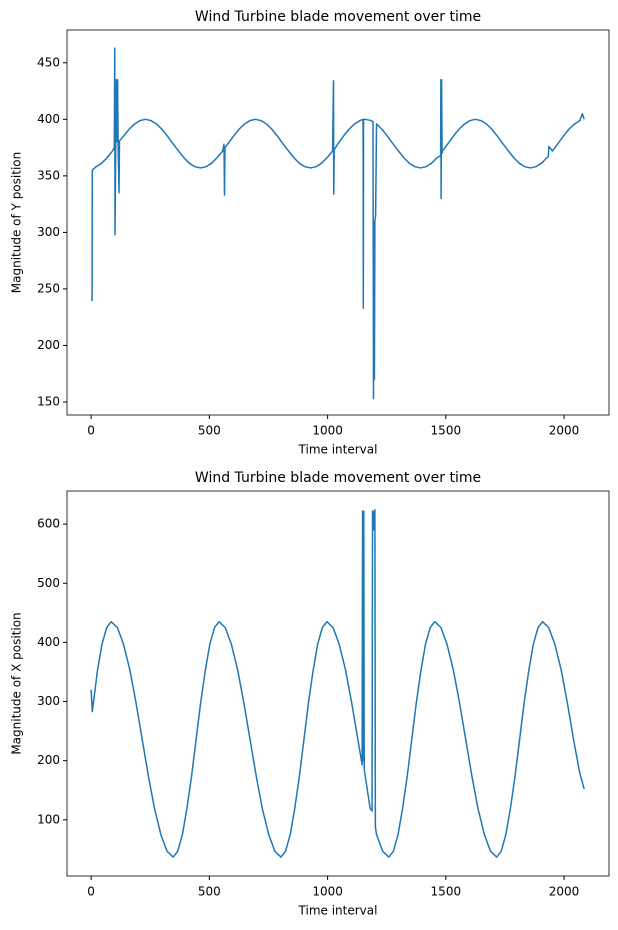  Describe the element at coordinates (48, 288) in the screenshot. I see `y-tick-label: 250` at that location.